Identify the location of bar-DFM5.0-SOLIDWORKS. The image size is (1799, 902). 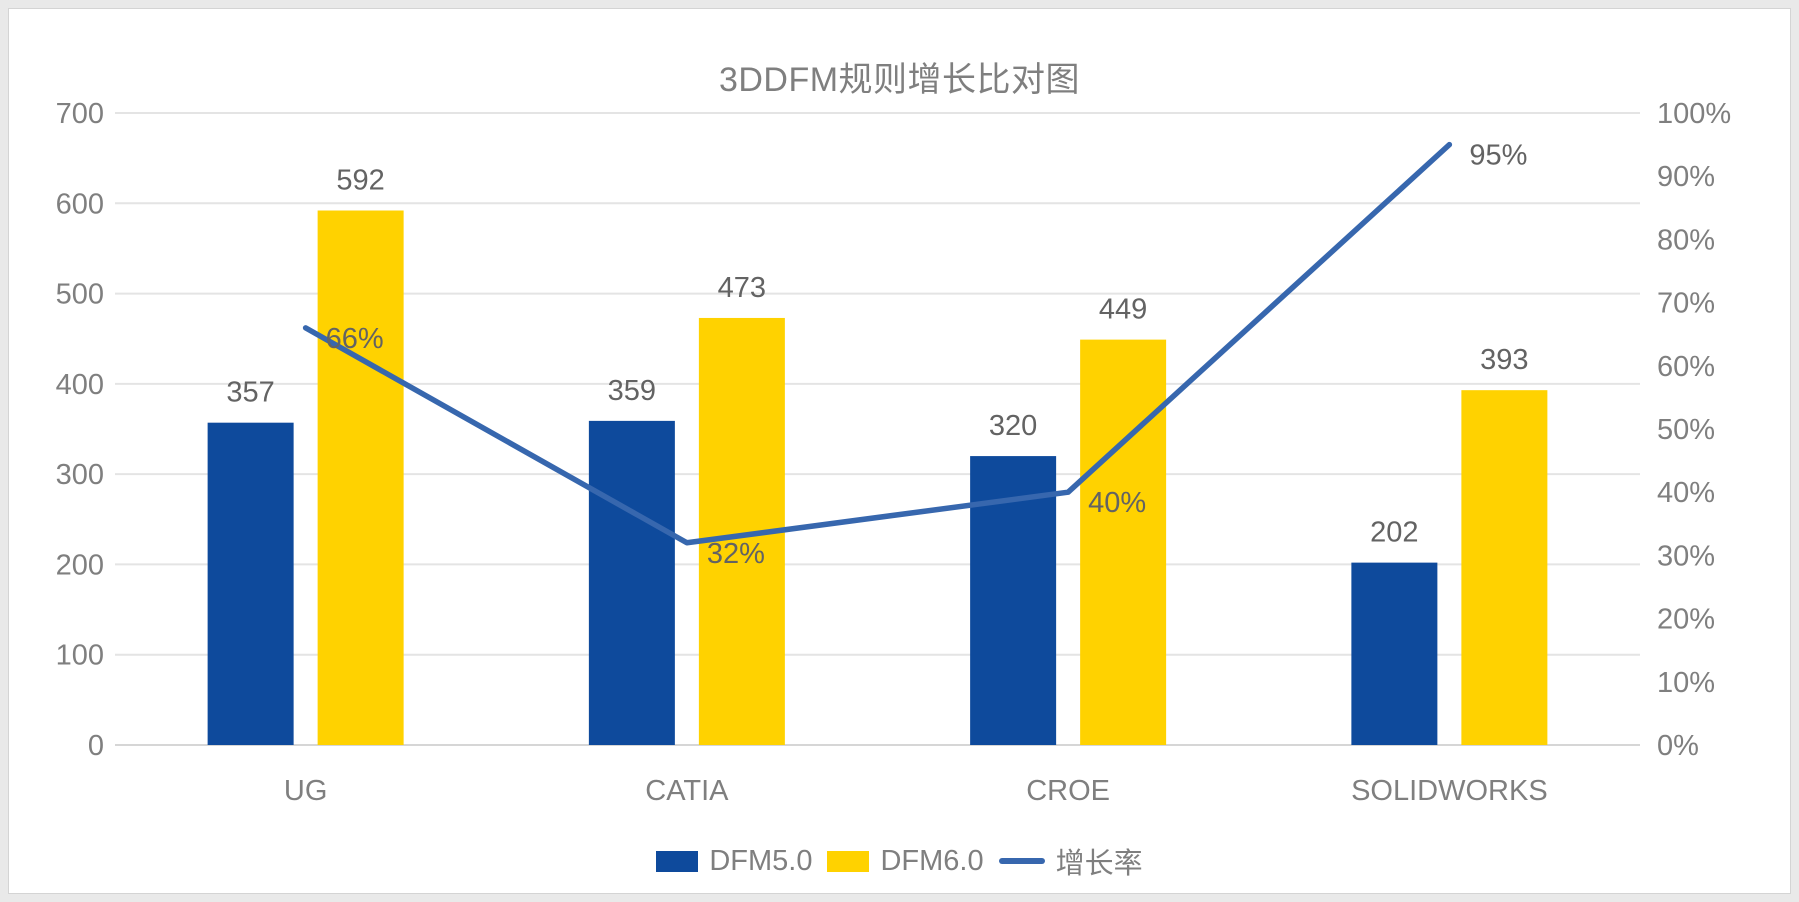
(1394, 653).